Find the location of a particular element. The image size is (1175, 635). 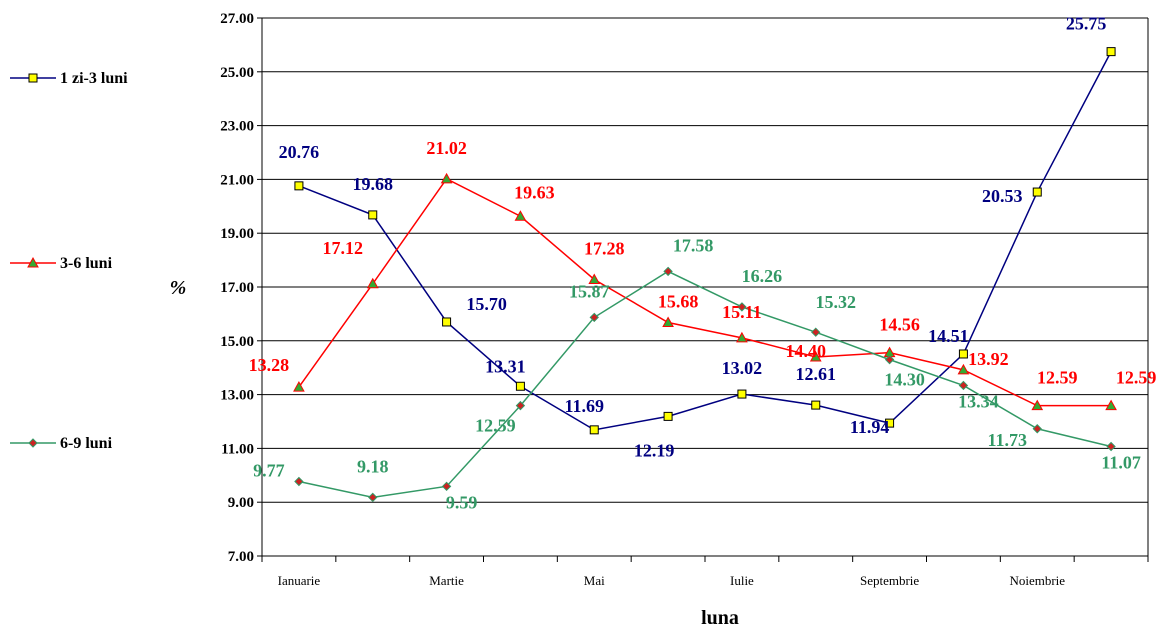

data-label: 9.77 is located at coordinates (269, 470).